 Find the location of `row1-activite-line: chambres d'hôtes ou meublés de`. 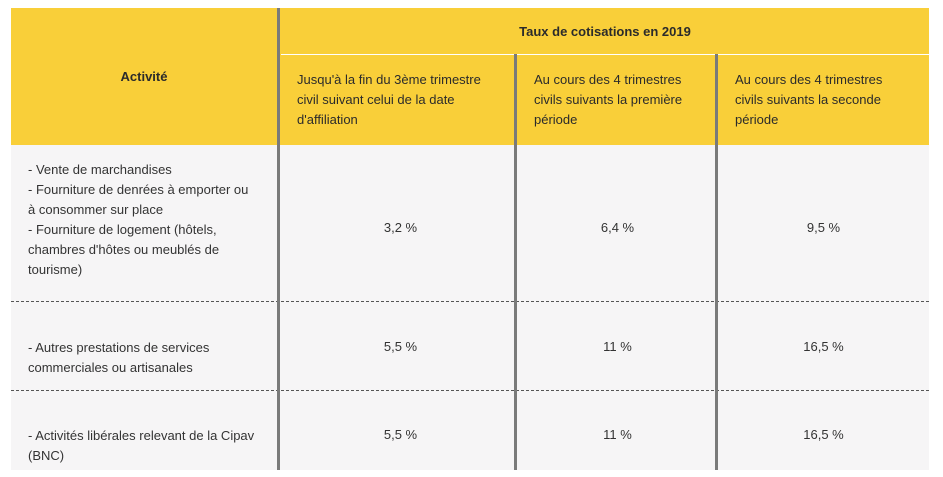

row1-activite-line: chambres d'hôtes ou meublés de is located at coordinates (124, 249).